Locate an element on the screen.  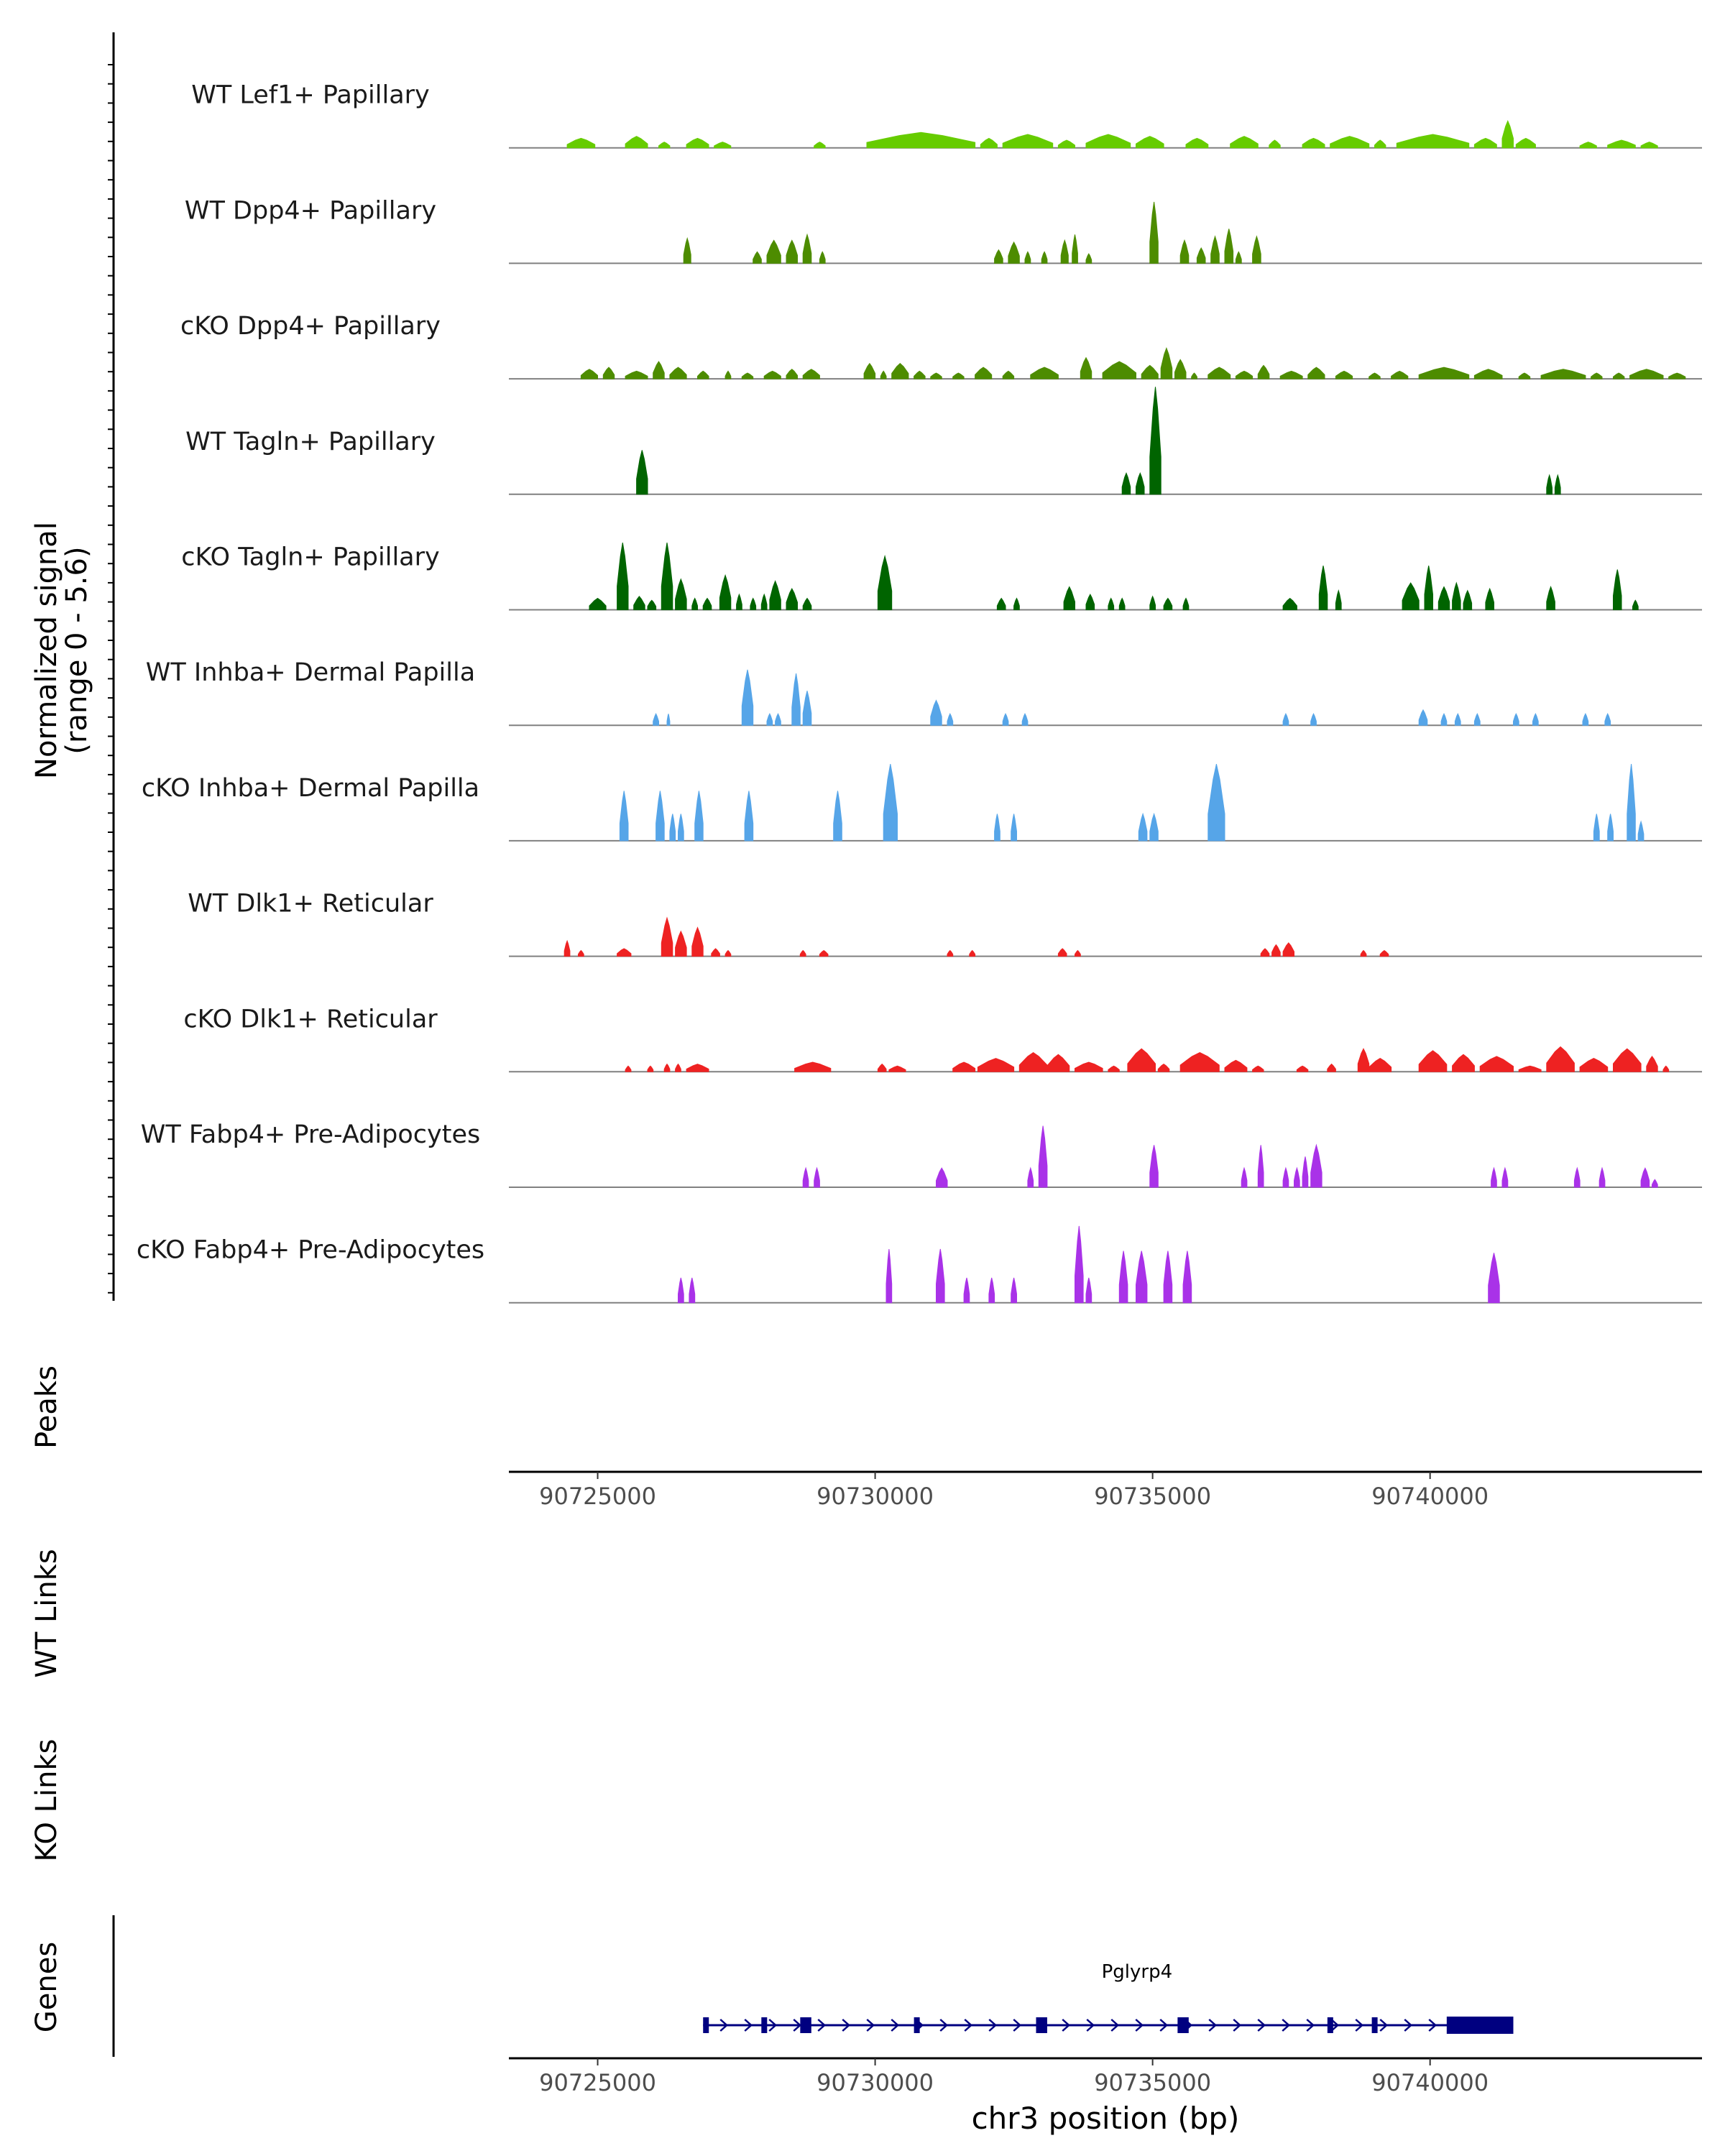
track-label: WT Lef1+ Papillary is located at coordinates (310, 96).